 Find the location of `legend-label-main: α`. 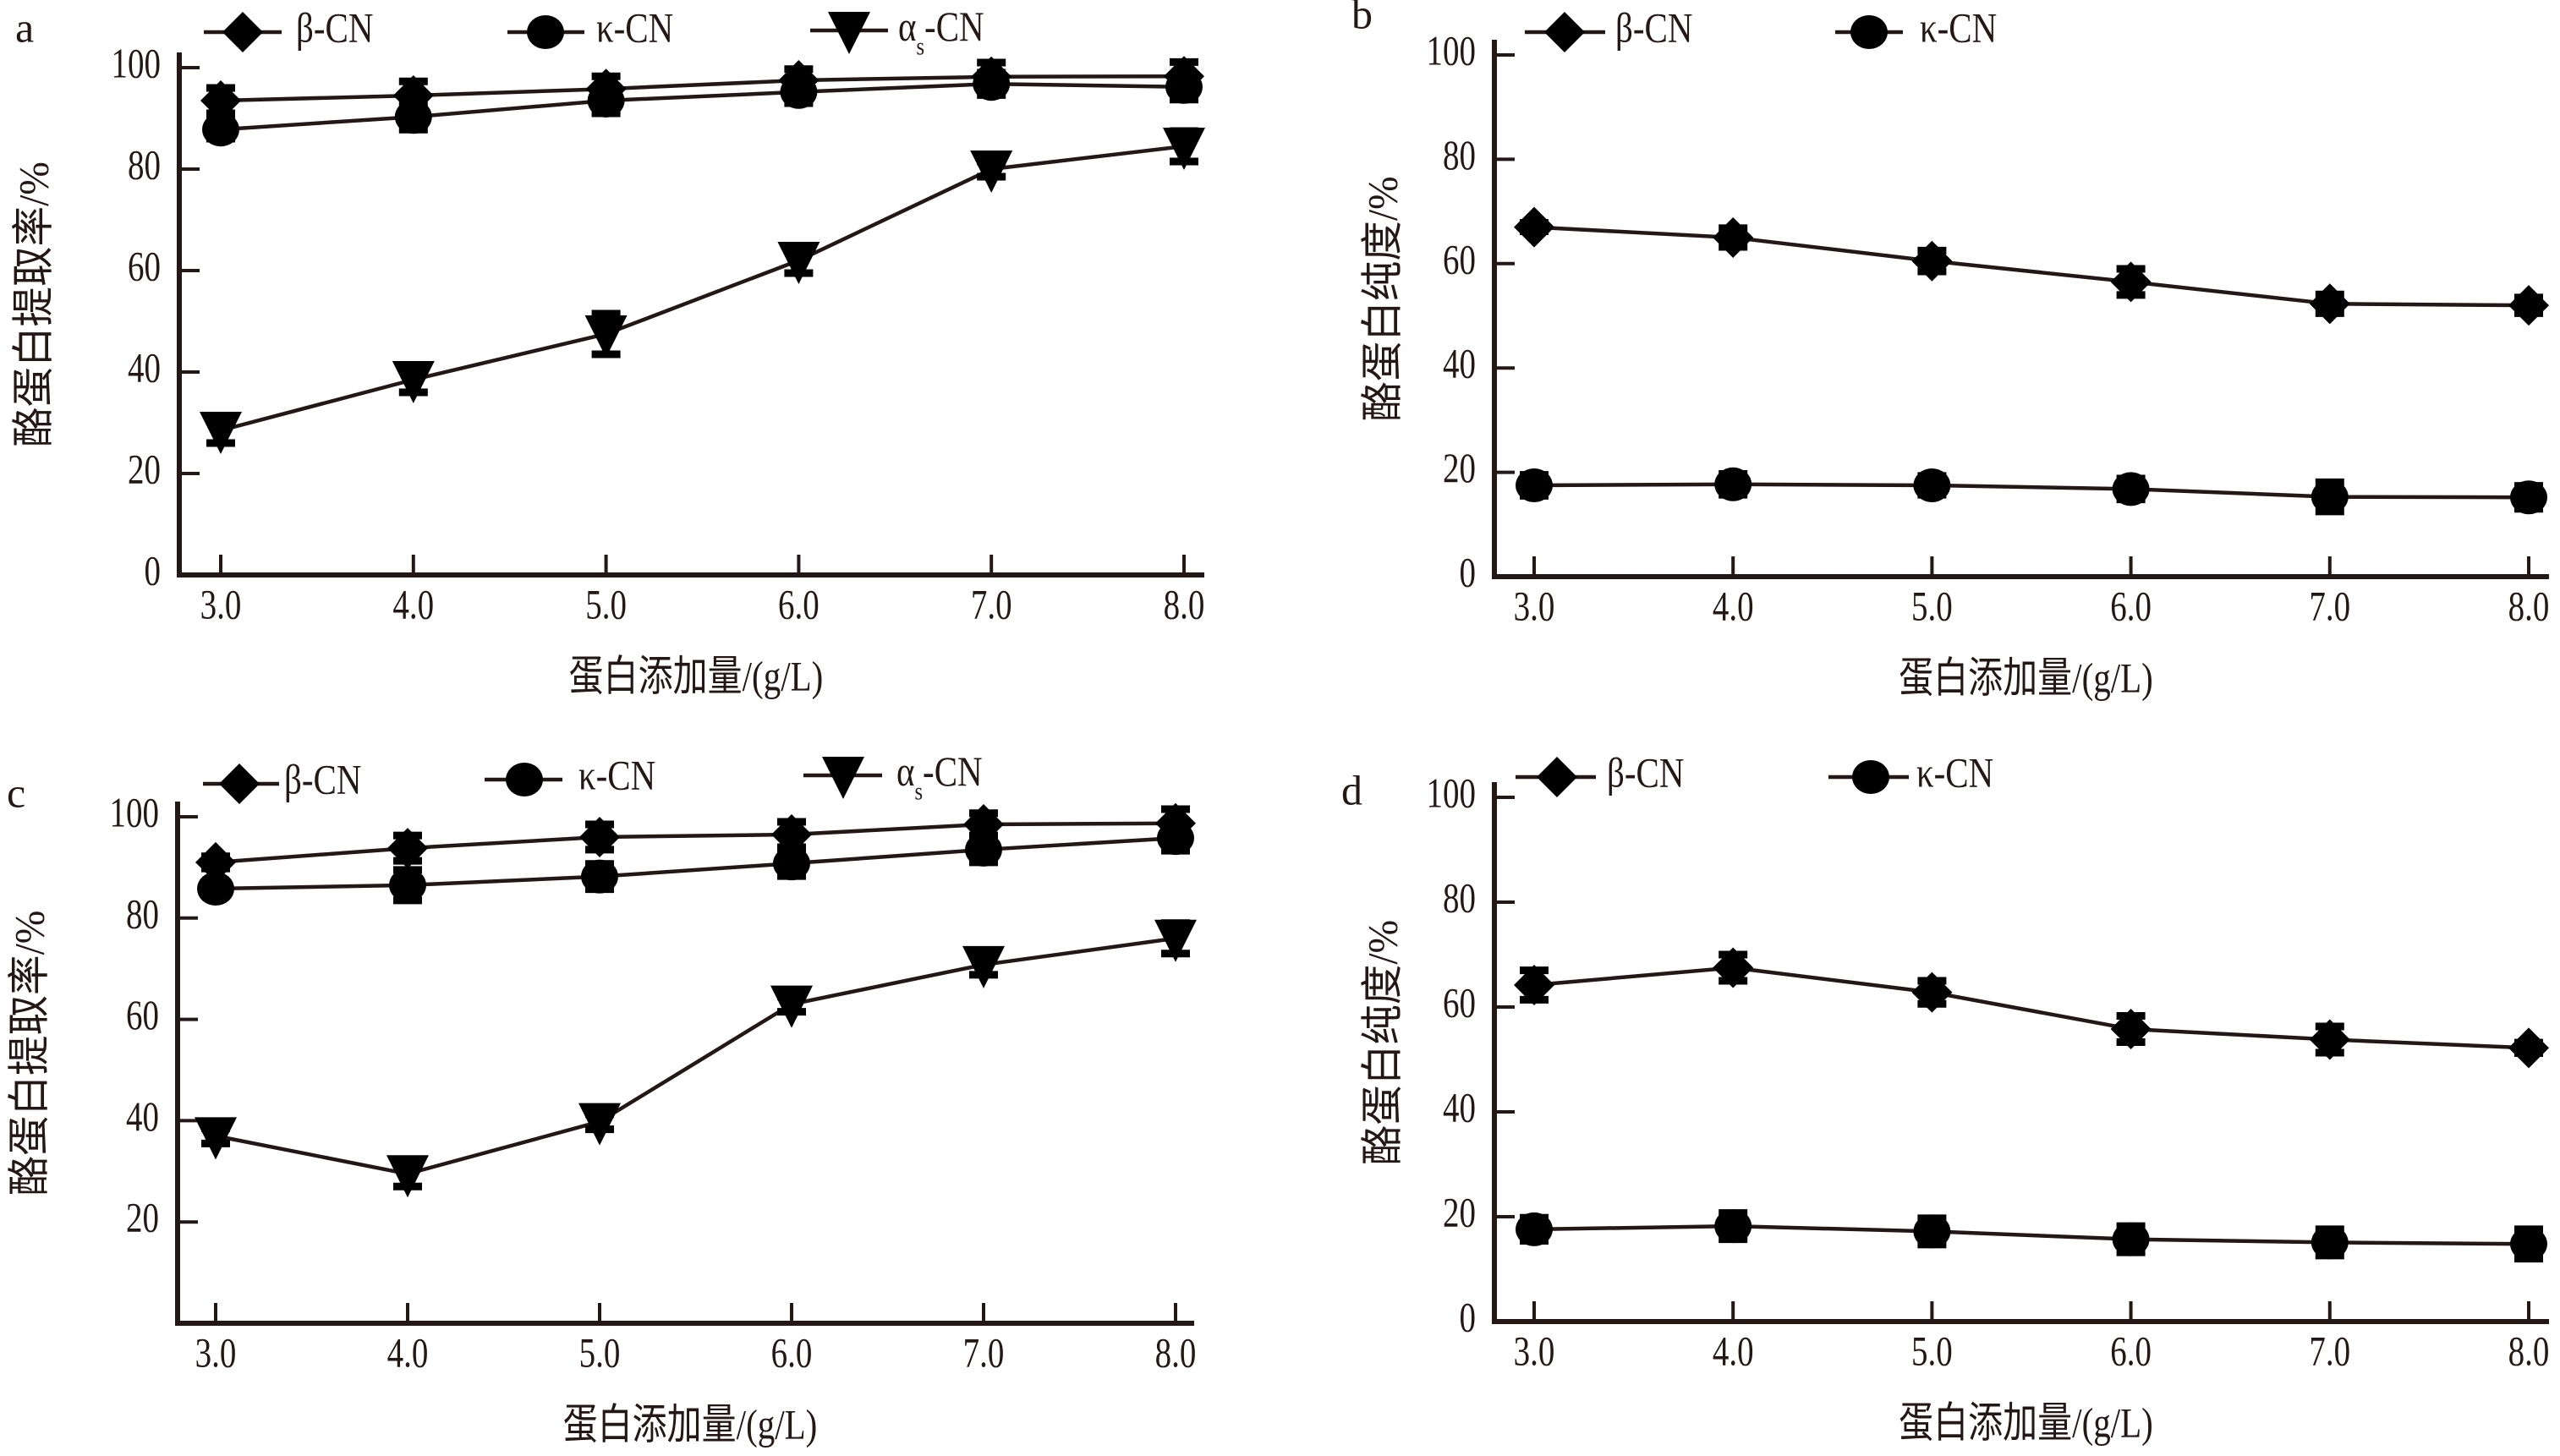

legend-label-main: α is located at coordinates (905, 771).